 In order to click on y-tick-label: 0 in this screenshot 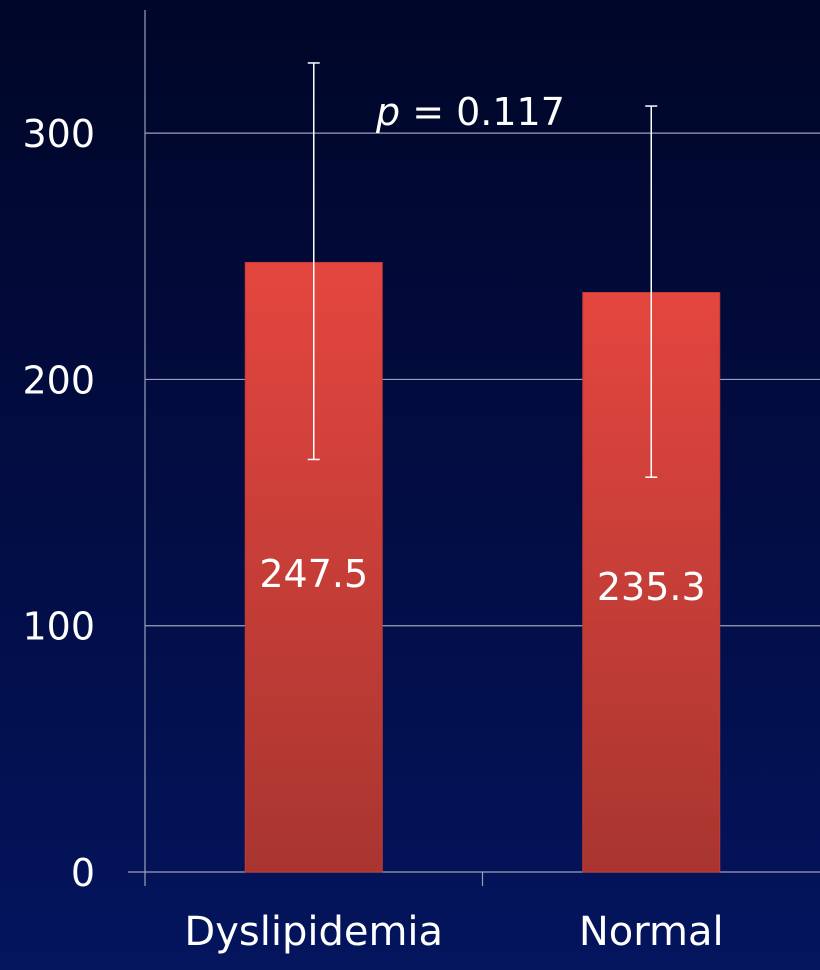, I will do `click(83, 873)`.